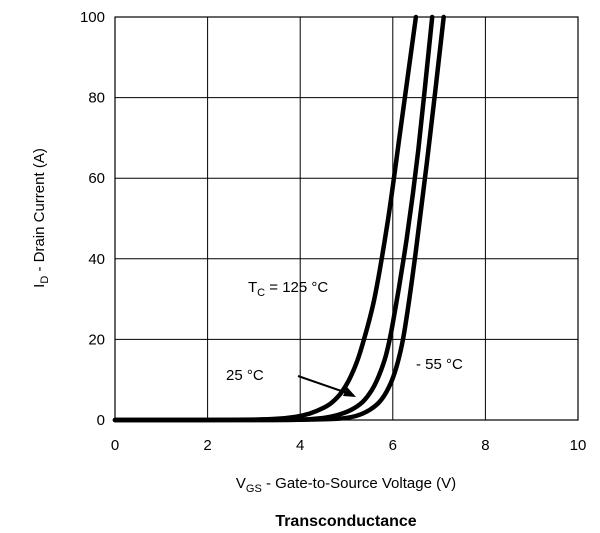  What do you see at coordinates (92, 17) in the screenshot?
I see `y-tick-label: 100` at bounding box center [92, 17].